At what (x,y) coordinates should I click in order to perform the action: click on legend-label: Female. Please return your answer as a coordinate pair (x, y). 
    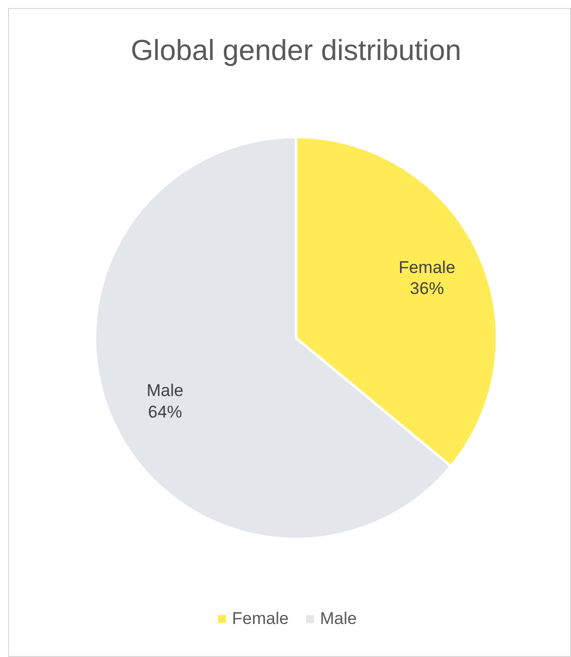
    Looking at the image, I should click on (260, 618).